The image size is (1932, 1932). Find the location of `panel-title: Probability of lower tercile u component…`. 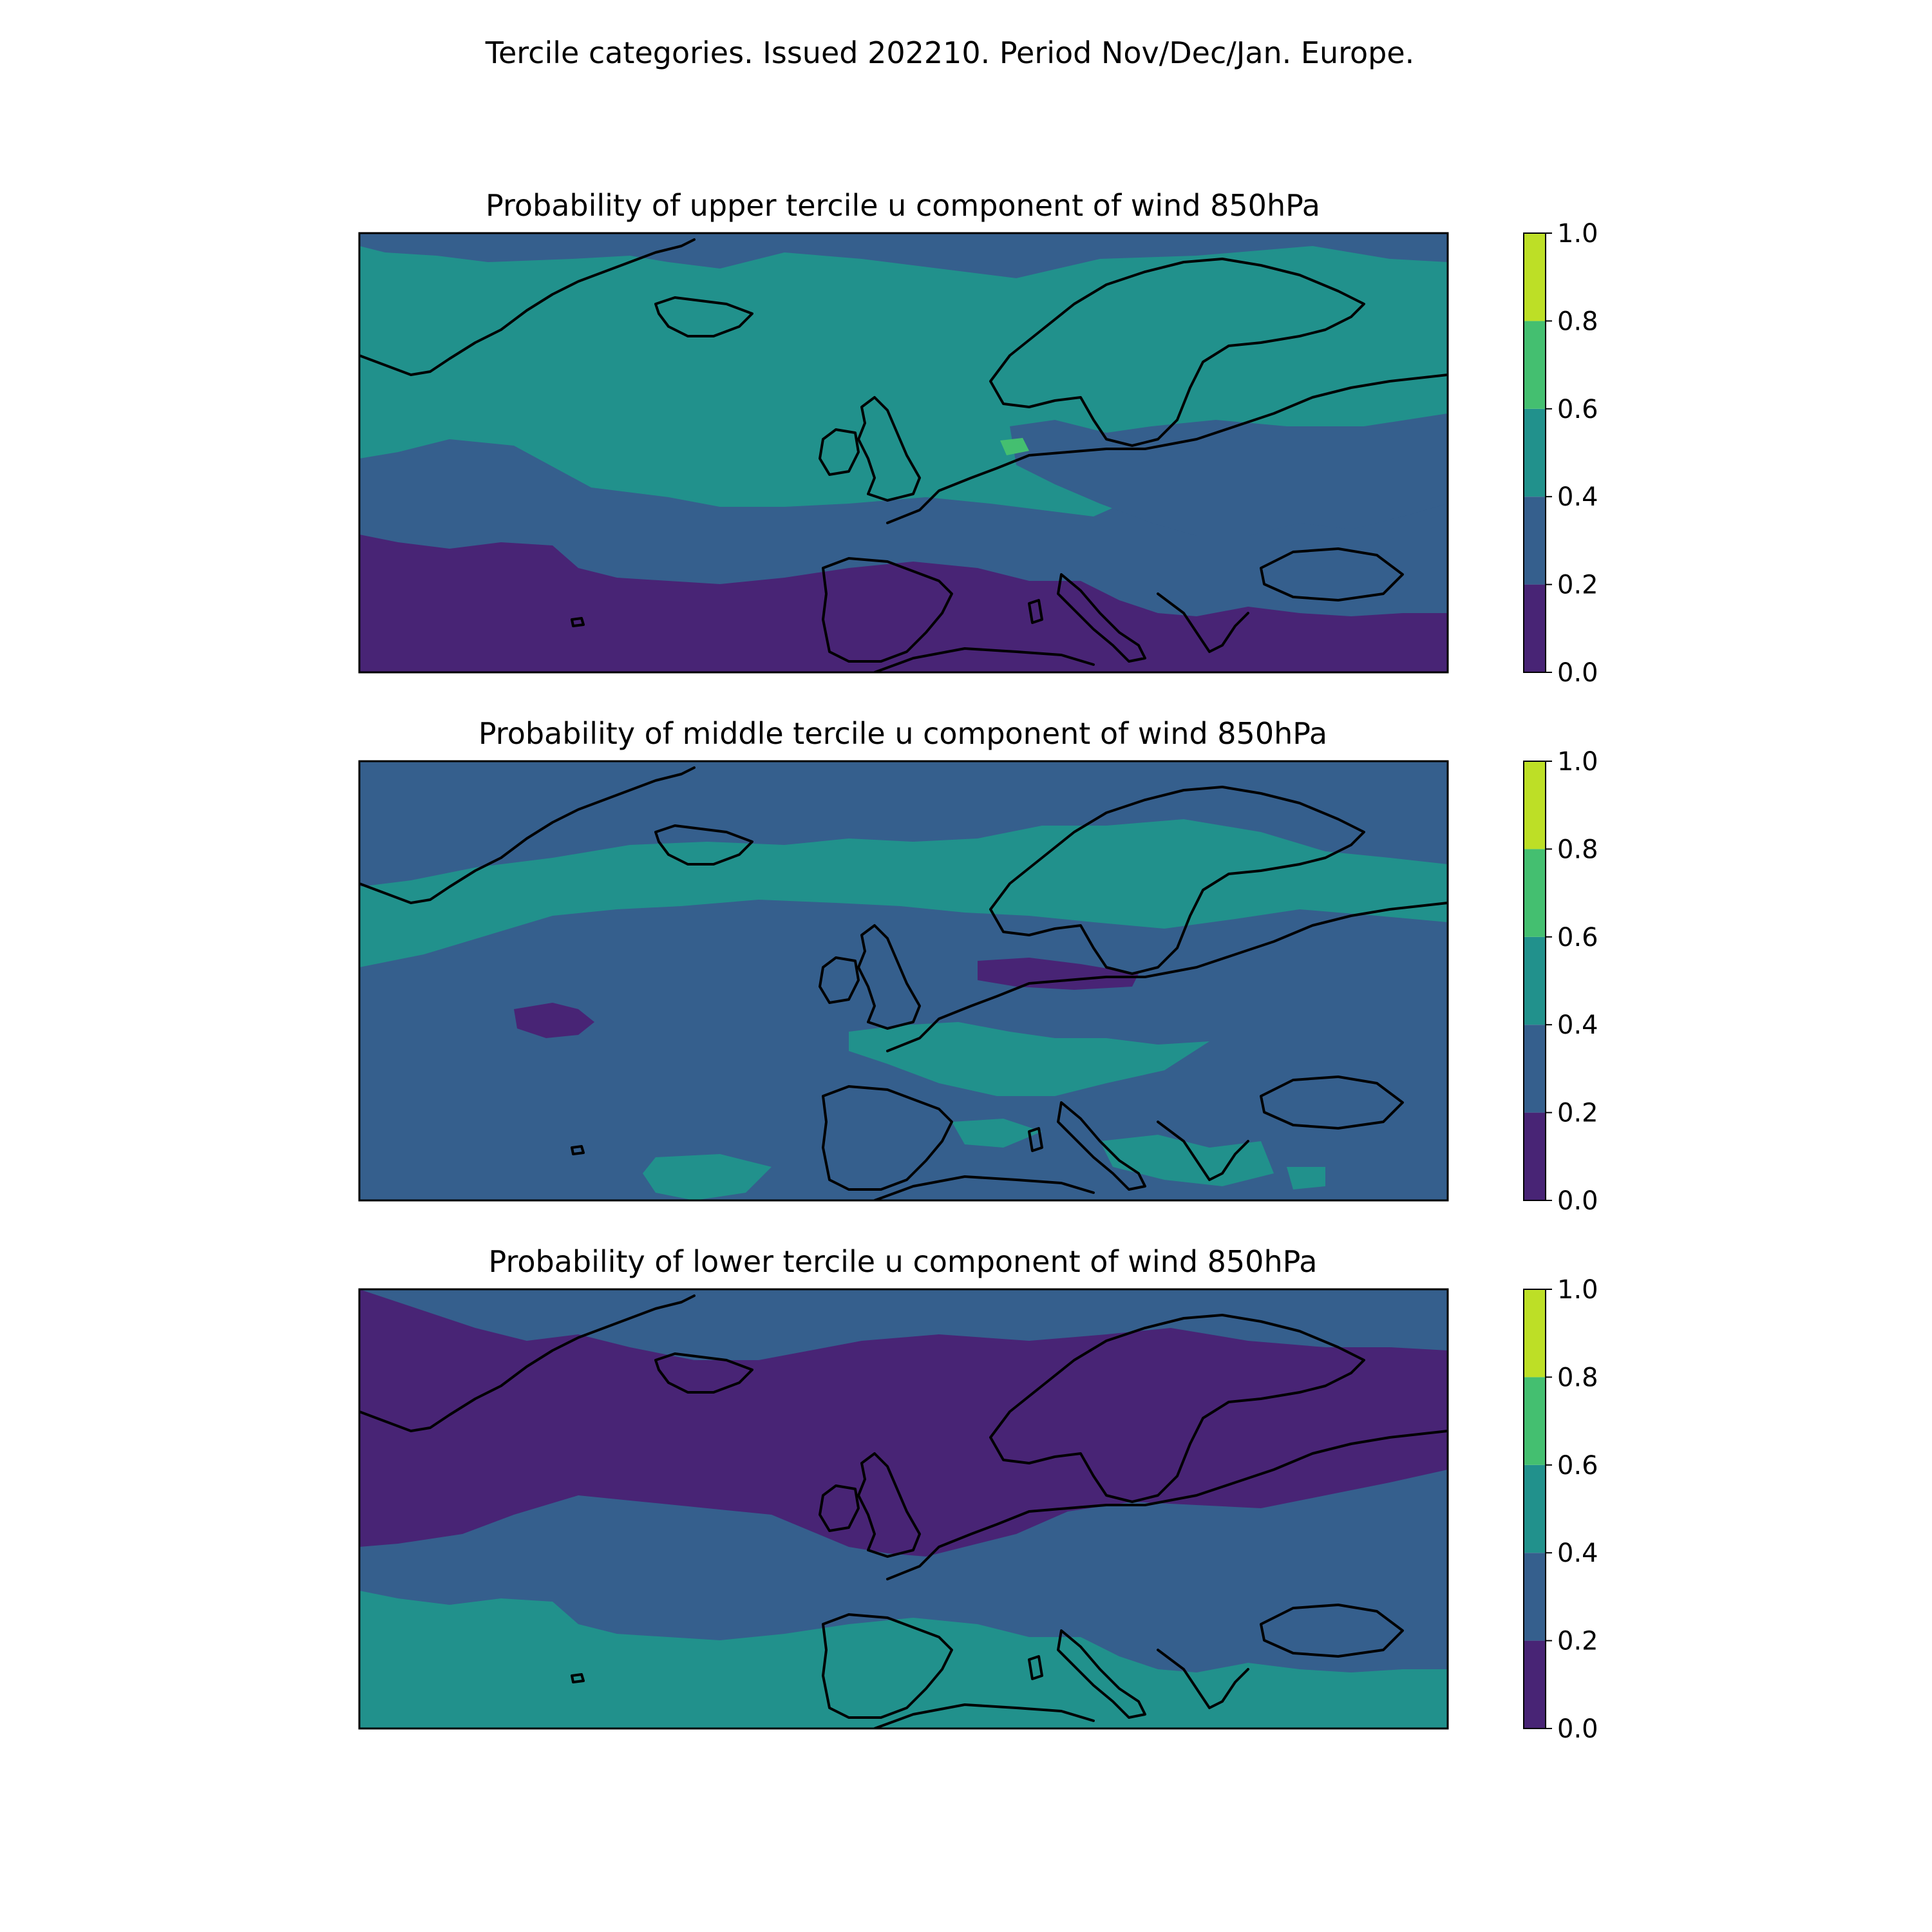

panel-title: Probability of lower tercile u component… is located at coordinates (904, 1261).